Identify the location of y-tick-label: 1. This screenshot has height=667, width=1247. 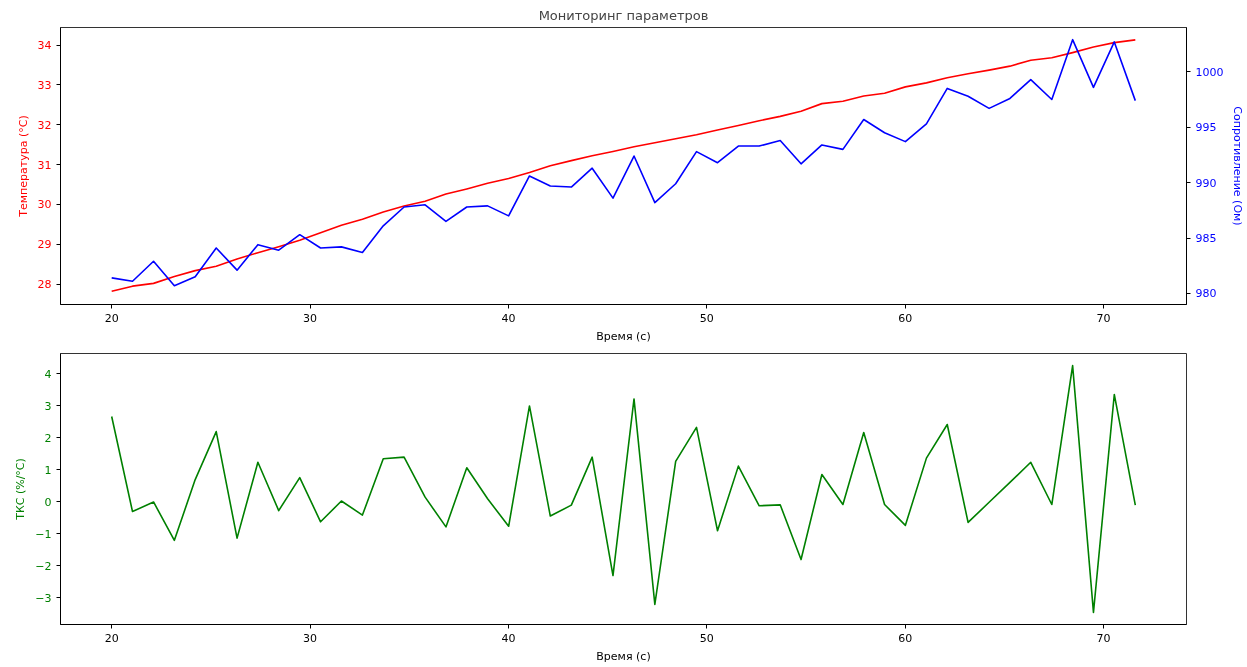
(48, 470).